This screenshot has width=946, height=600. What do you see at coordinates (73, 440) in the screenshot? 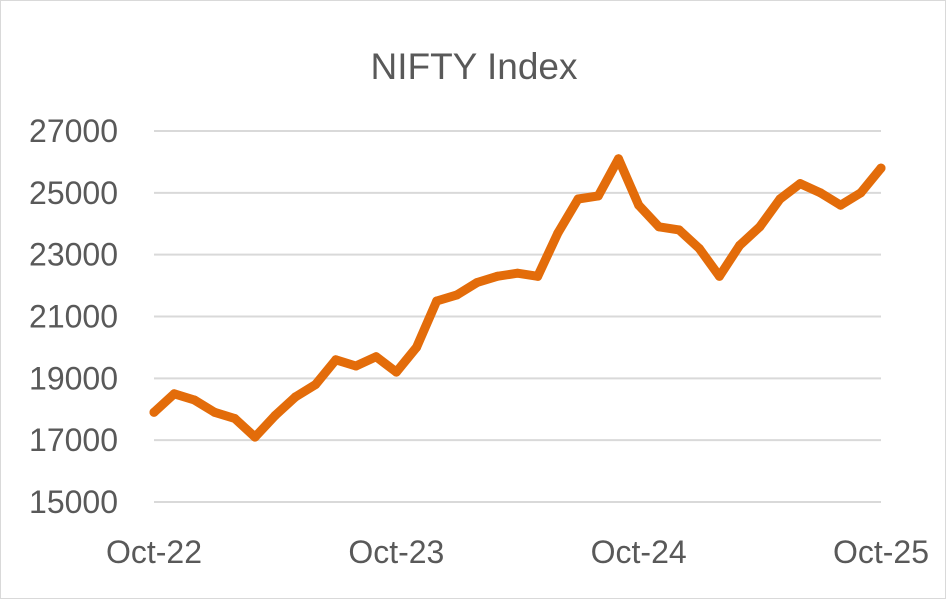
I see `y-tick-label: 17000` at bounding box center [73, 440].